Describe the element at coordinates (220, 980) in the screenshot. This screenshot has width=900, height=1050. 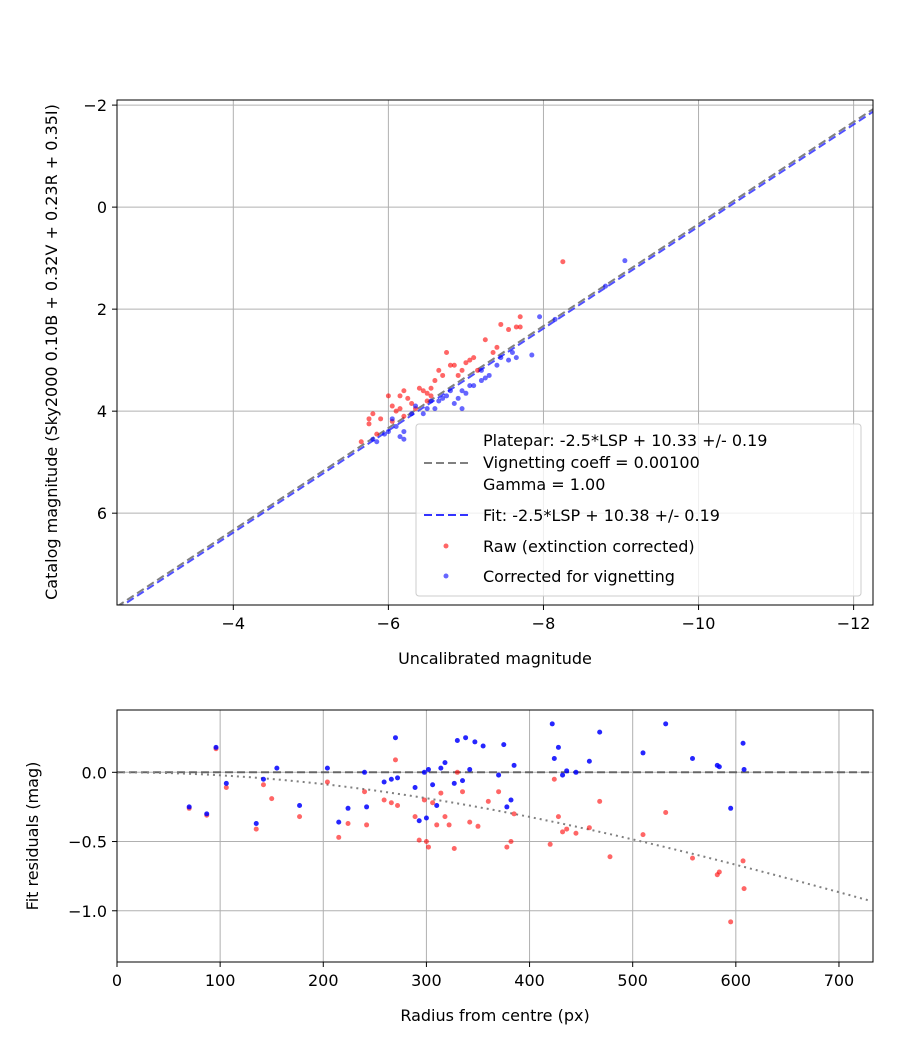
I see `bottom-x-tick-label: 100` at that location.